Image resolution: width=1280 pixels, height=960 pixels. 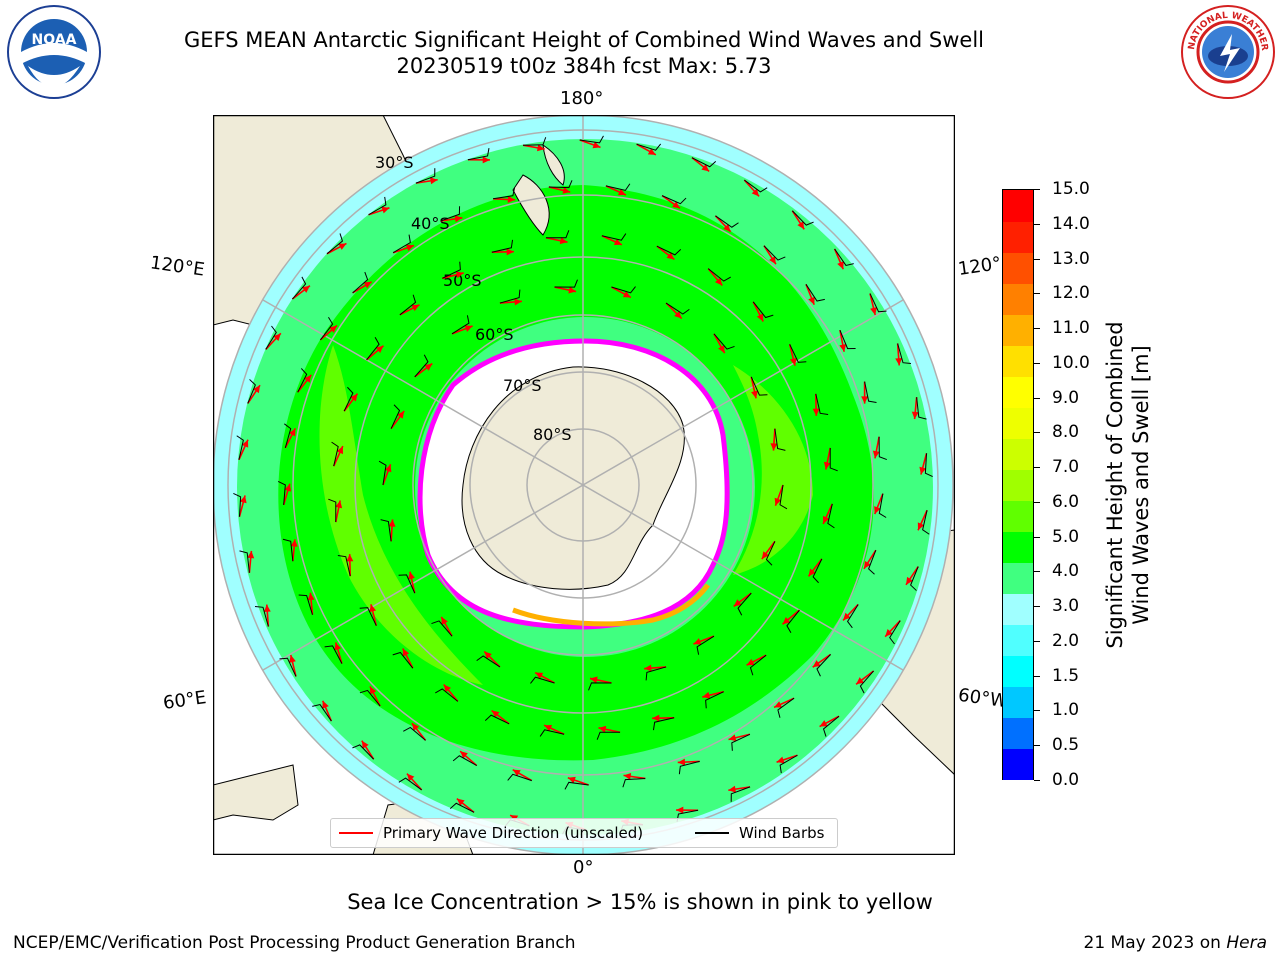 I want to click on lon-label-180: 180°, so click(x=582, y=98).